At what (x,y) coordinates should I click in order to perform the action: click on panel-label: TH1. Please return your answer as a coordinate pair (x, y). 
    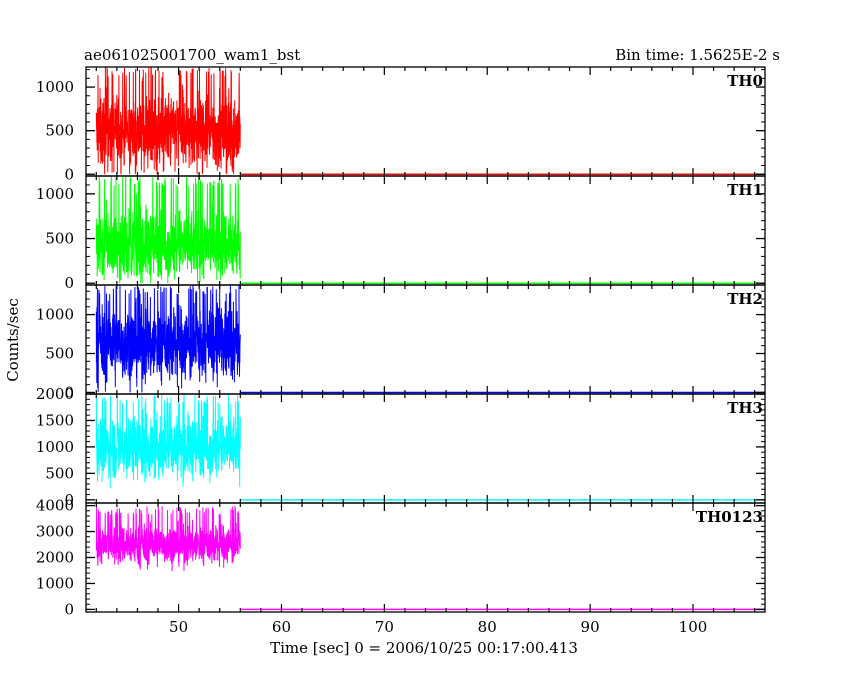
    Looking at the image, I should click on (745, 190).